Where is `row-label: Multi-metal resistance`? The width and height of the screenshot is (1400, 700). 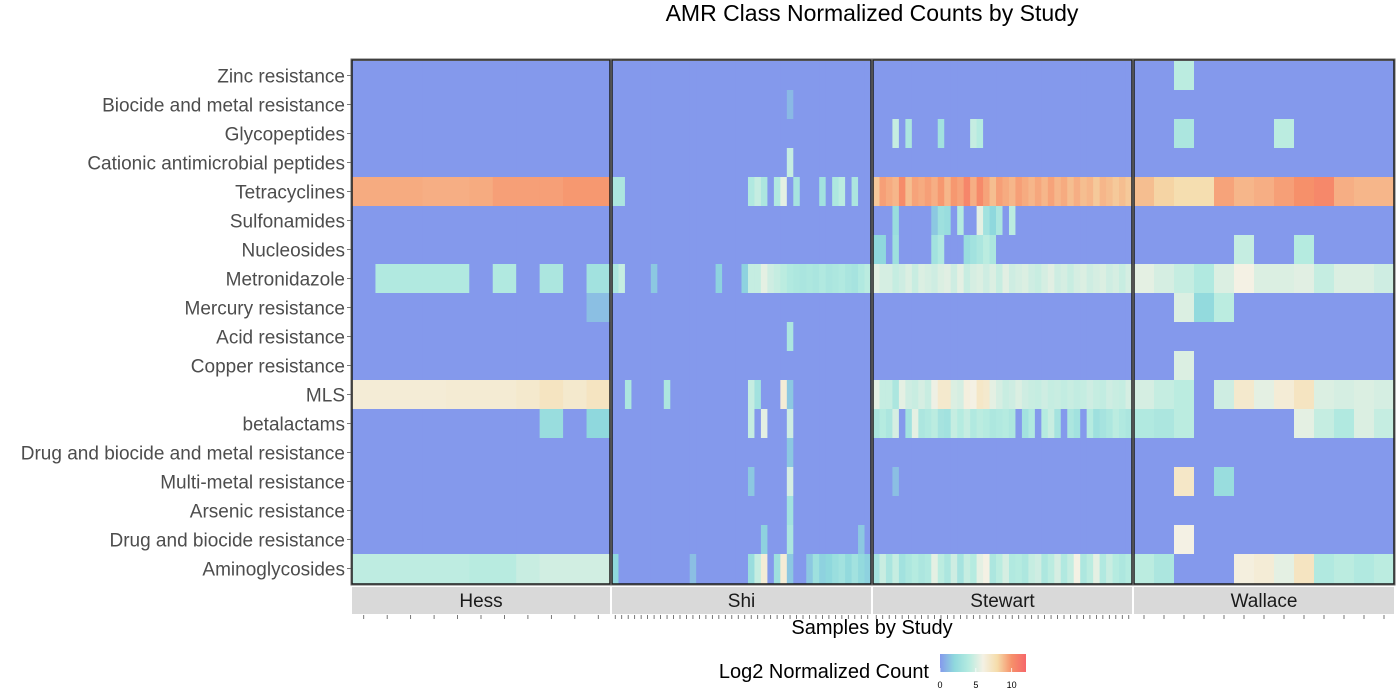 row-label: Multi-metal resistance is located at coordinates (252, 483).